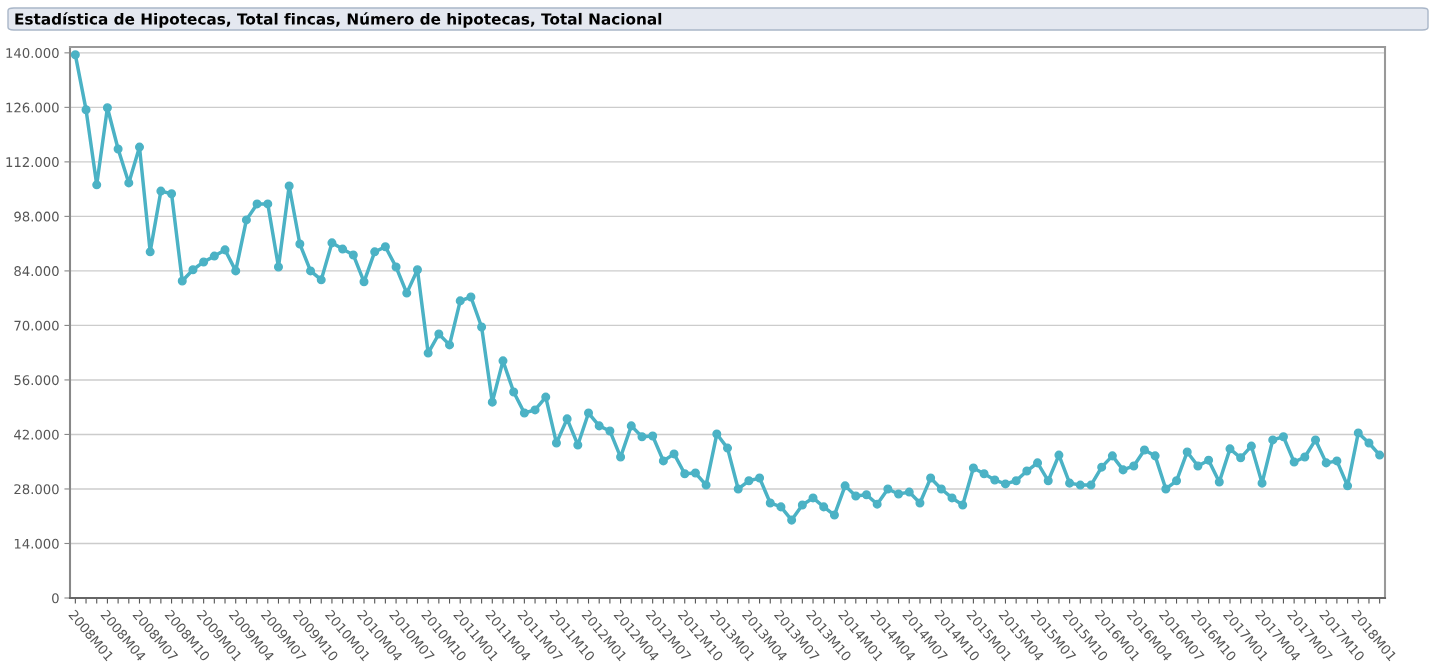 This screenshot has width=1437, height=665. What do you see at coordinates (36, 434) in the screenshot?
I see `y-tick-label: 42.000` at bounding box center [36, 434].